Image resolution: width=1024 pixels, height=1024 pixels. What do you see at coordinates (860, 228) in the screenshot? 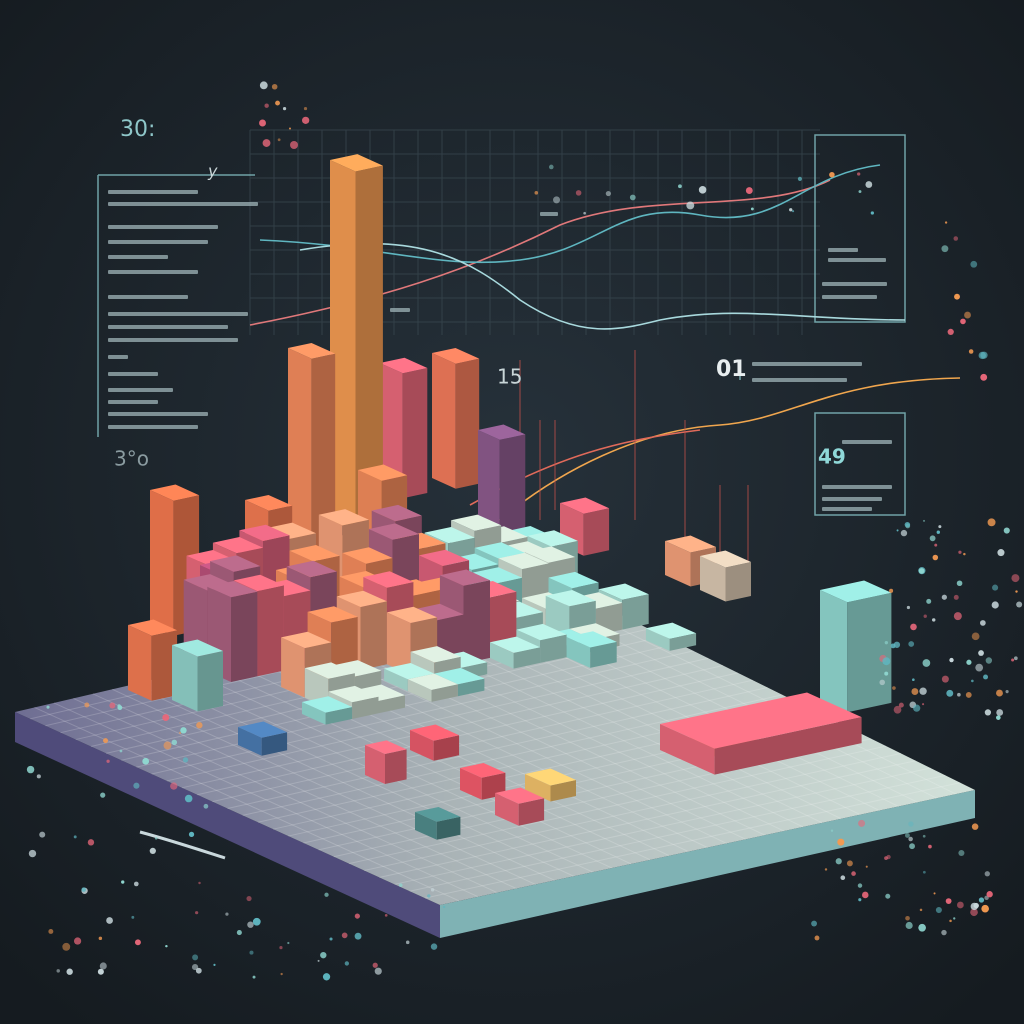
I see `right-panel-top` at bounding box center [860, 228].